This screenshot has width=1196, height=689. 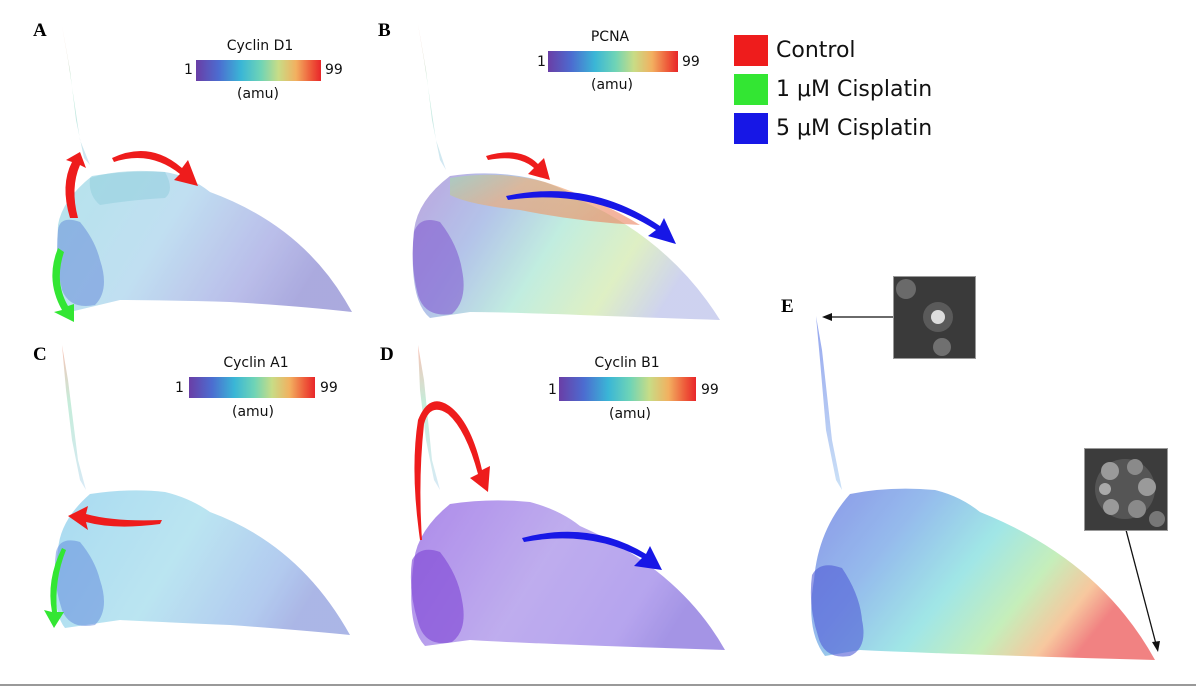 I want to click on scatter-cloud-e, so click(x=982, y=488).